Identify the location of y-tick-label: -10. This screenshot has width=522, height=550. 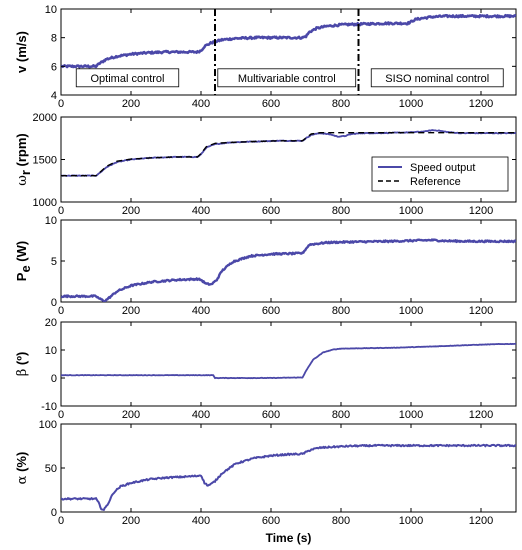
(49, 407).